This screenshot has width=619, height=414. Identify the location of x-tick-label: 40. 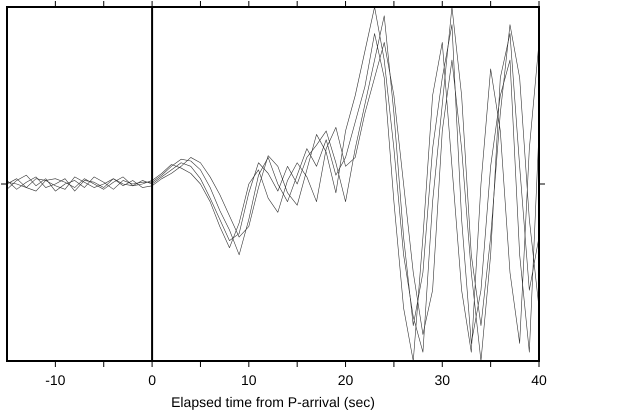
(539, 380).